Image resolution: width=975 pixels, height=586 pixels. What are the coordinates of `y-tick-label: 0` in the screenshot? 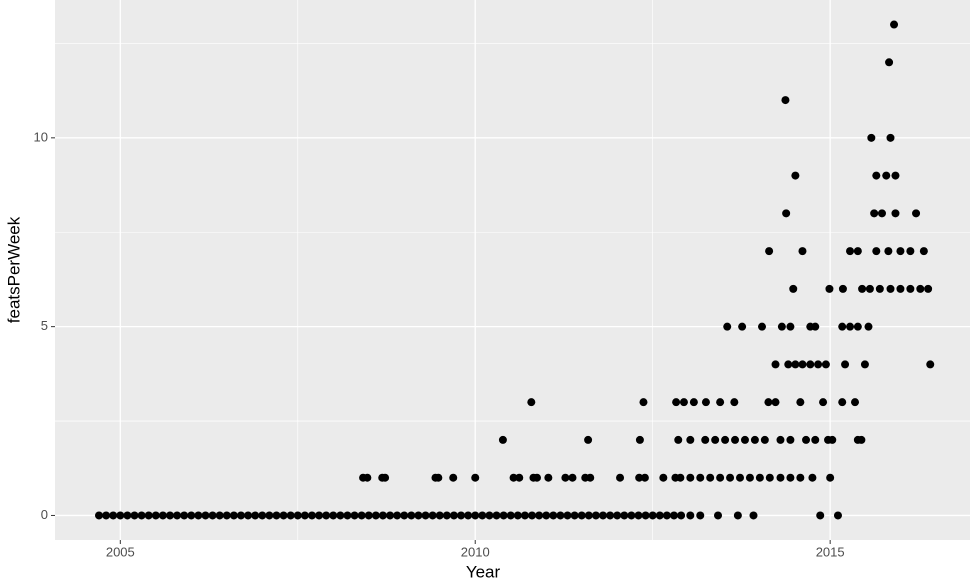 It's located at (44, 514).